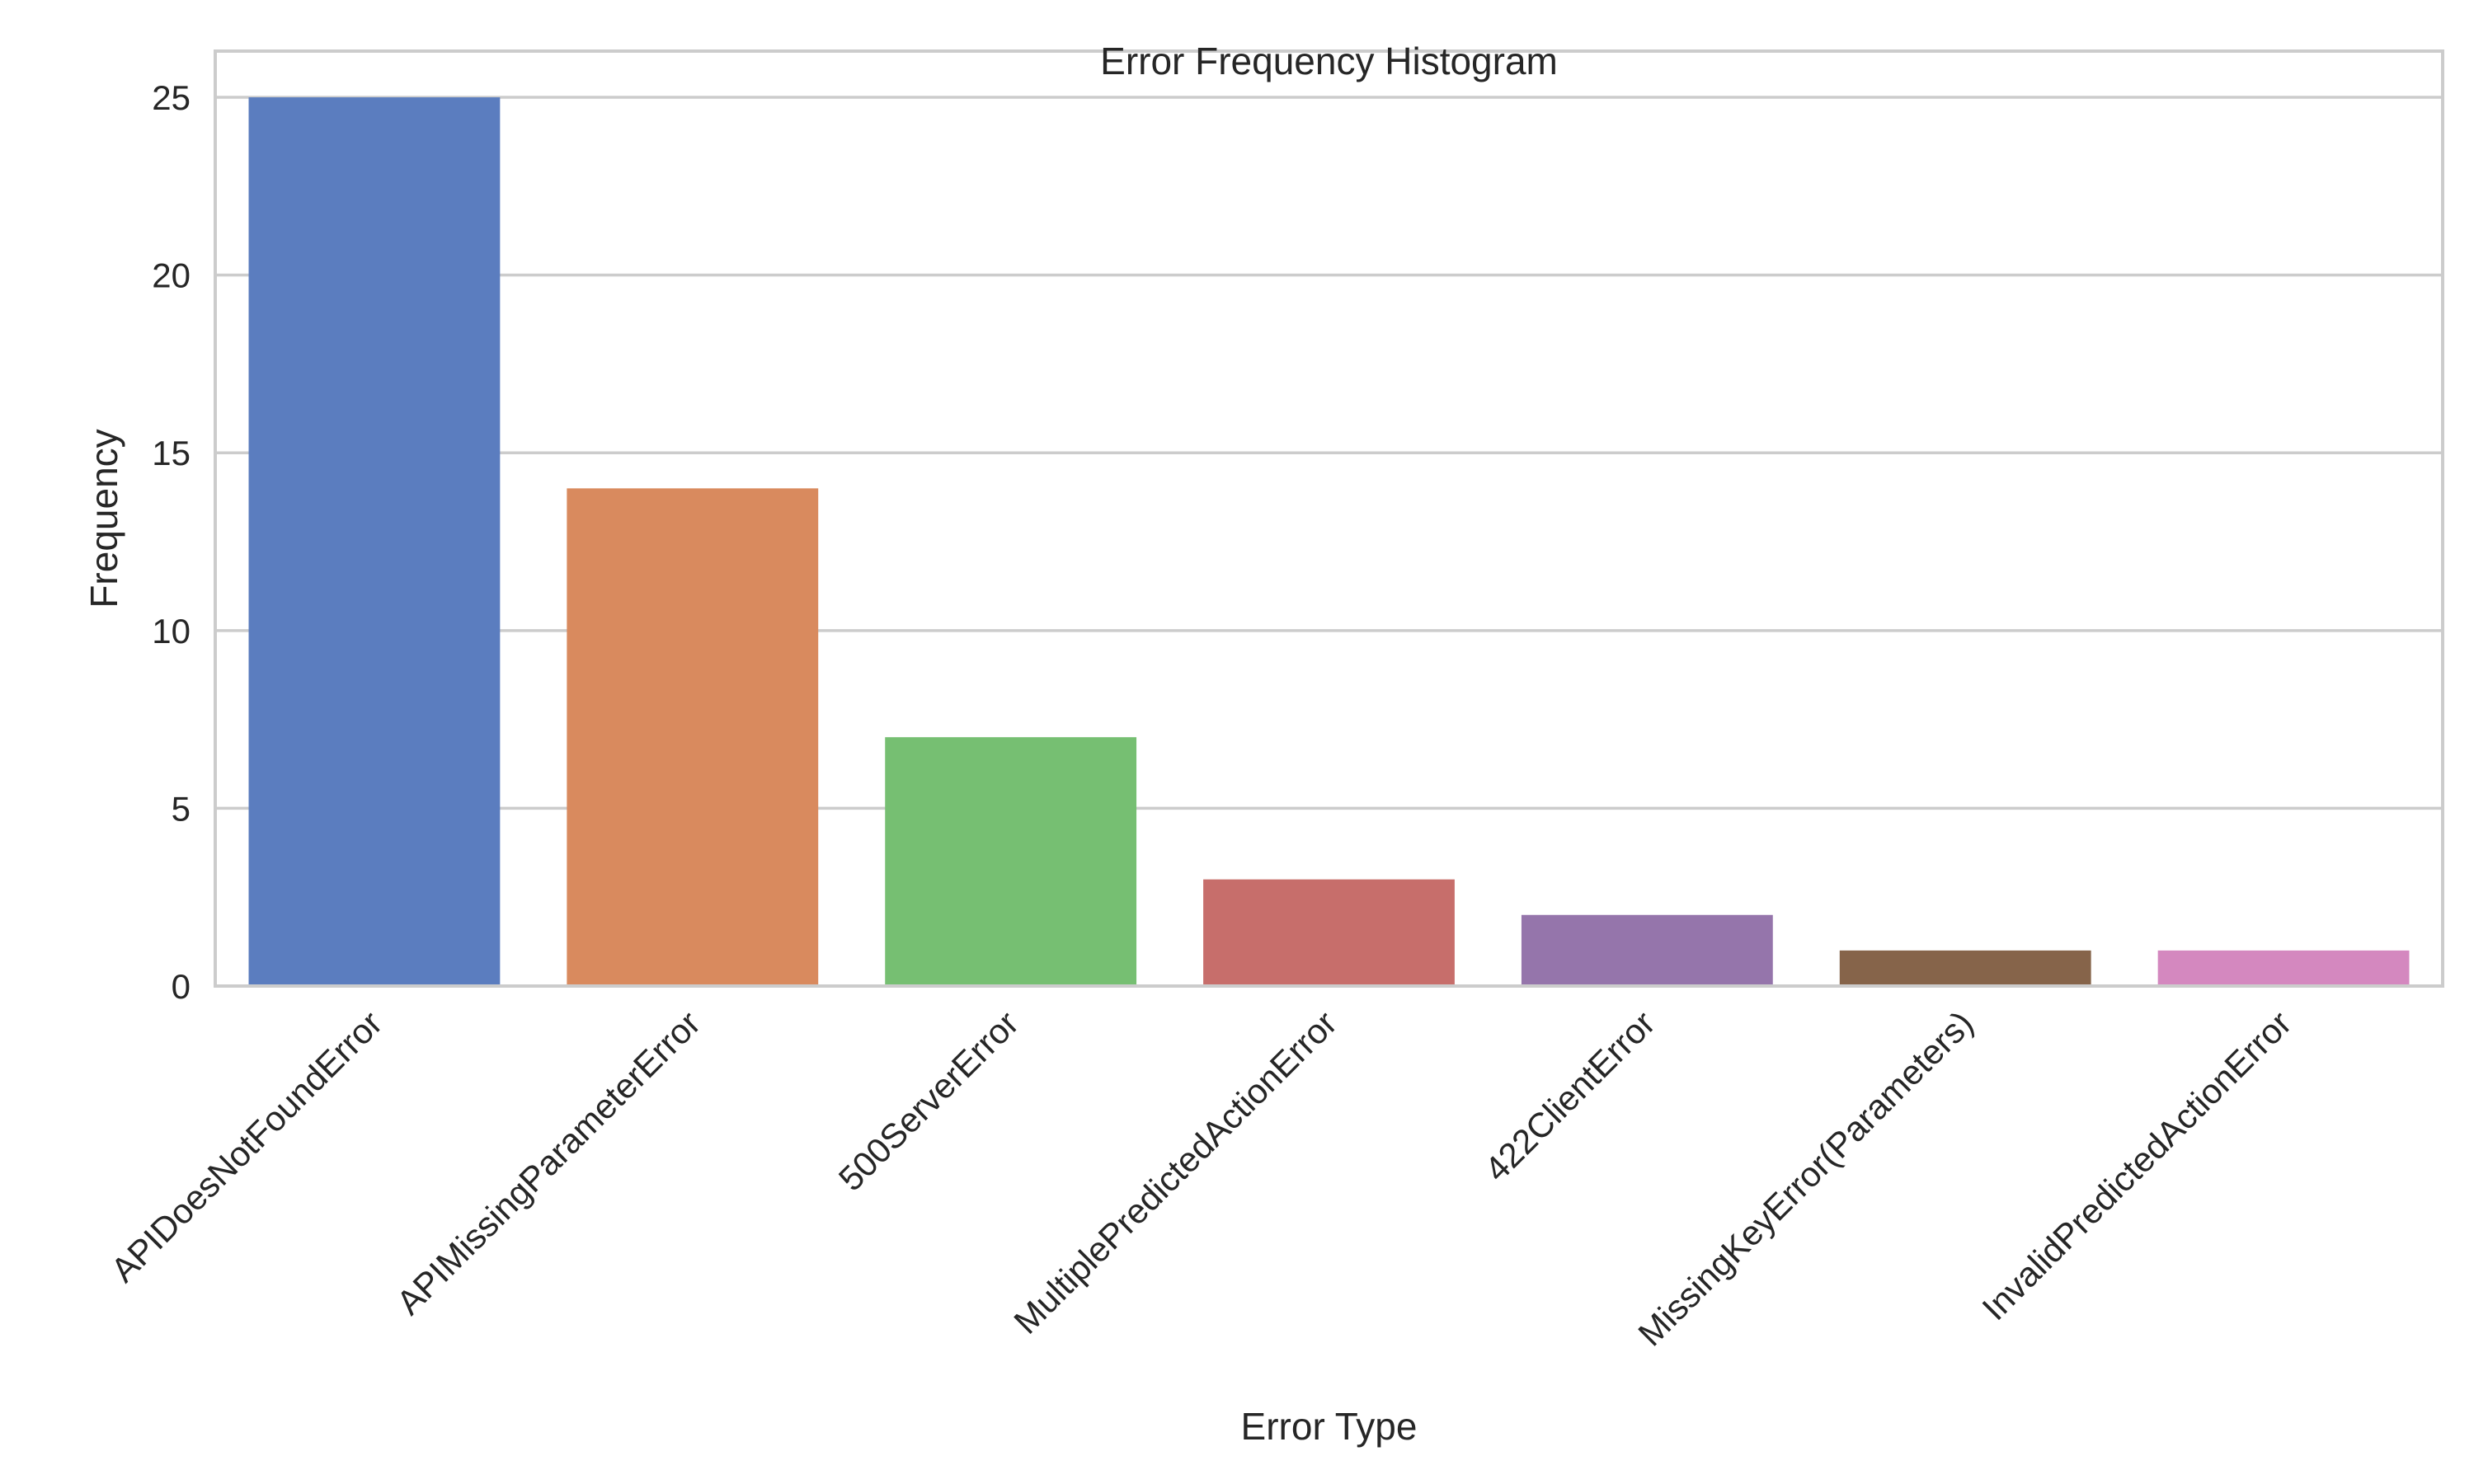 The image size is (2474, 1484). Describe the element at coordinates (171, 97) in the screenshot. I see `y-tick-label: 25` at that location.